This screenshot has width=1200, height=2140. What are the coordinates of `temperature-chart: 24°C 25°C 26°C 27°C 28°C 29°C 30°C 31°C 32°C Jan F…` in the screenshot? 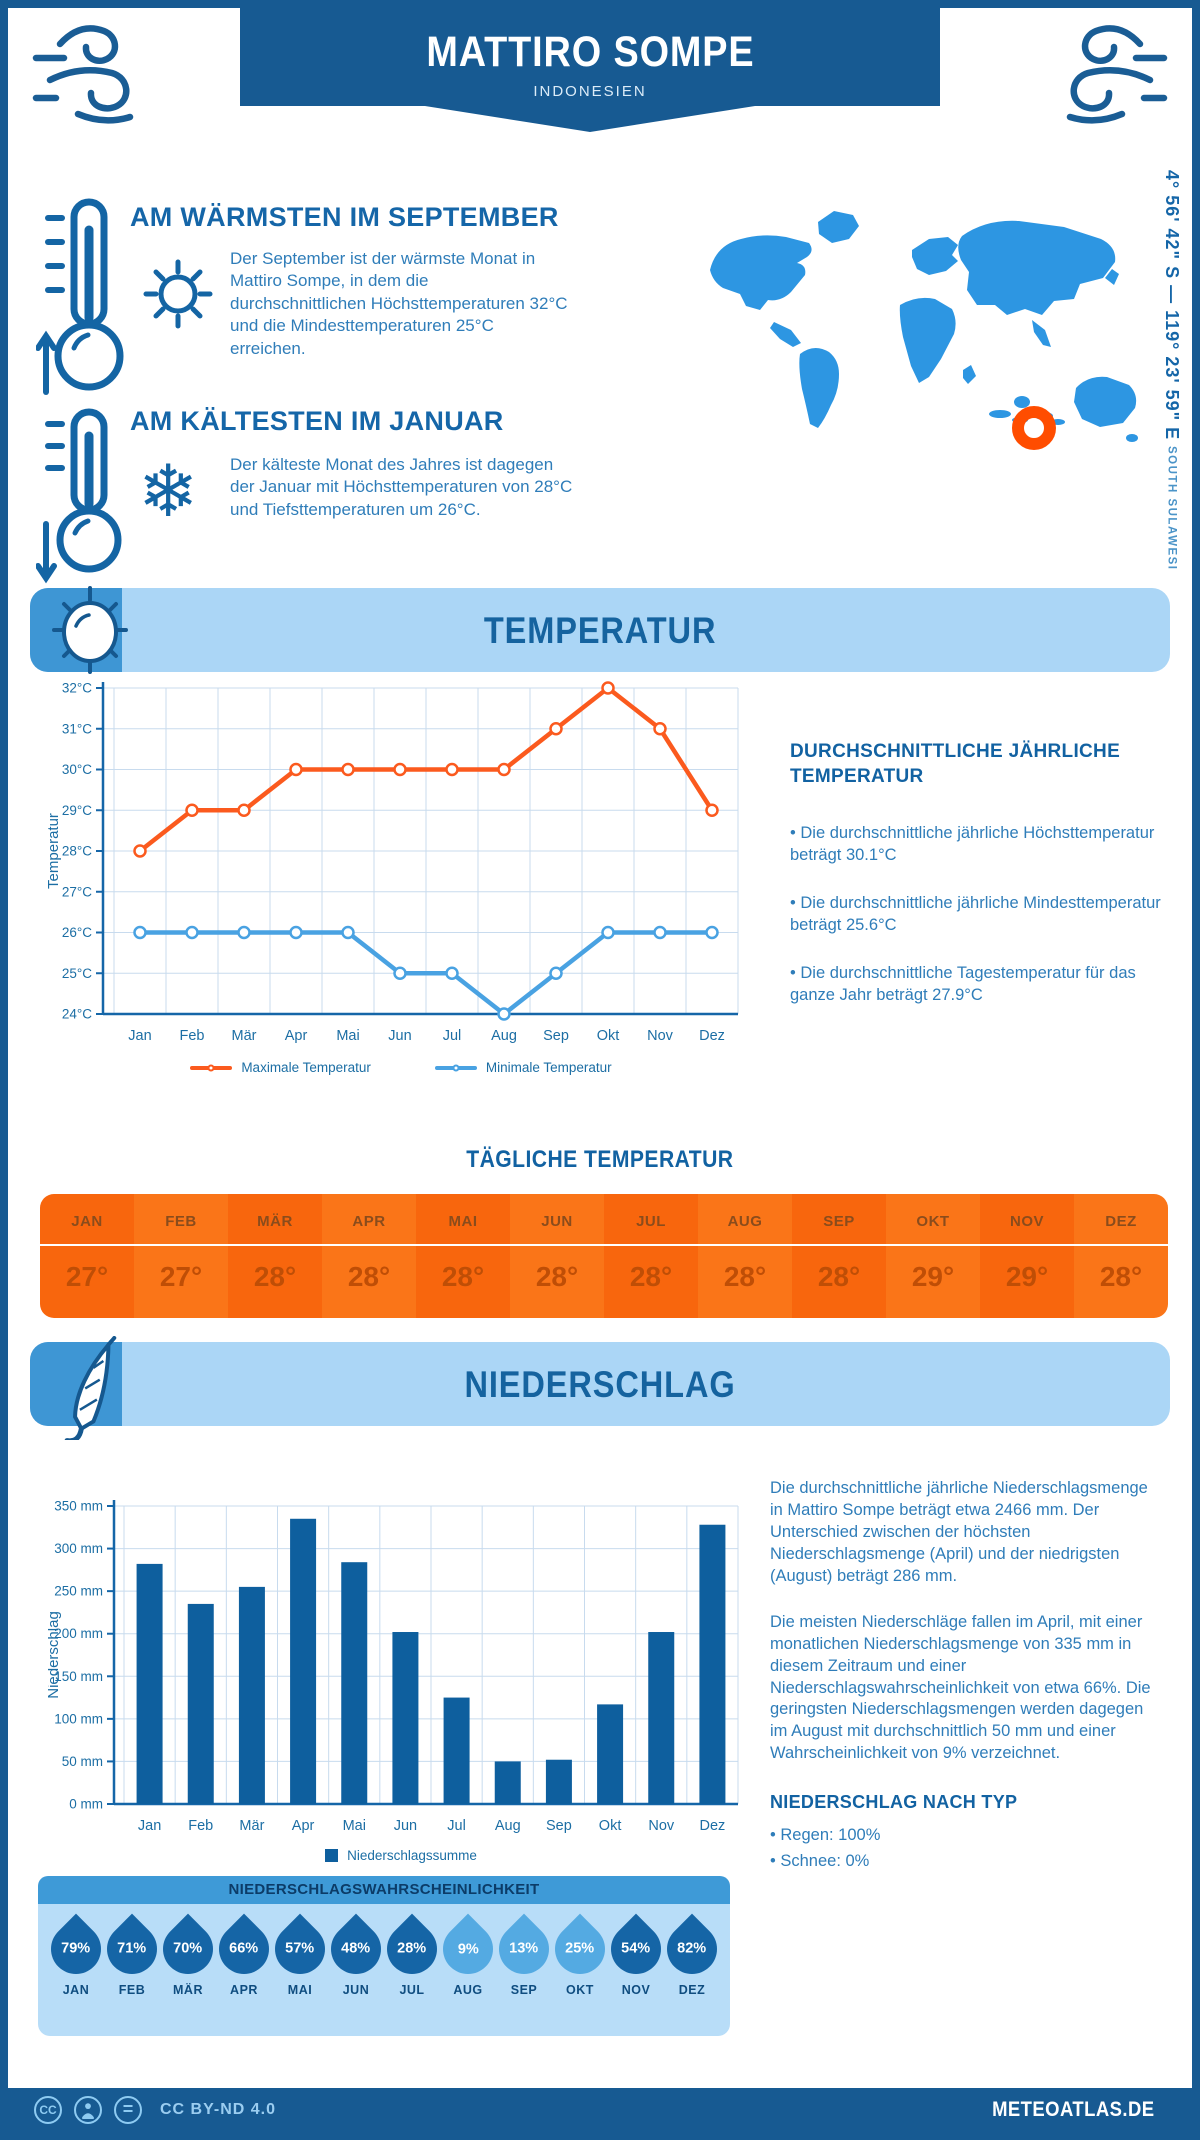 It's located at (399, 882).